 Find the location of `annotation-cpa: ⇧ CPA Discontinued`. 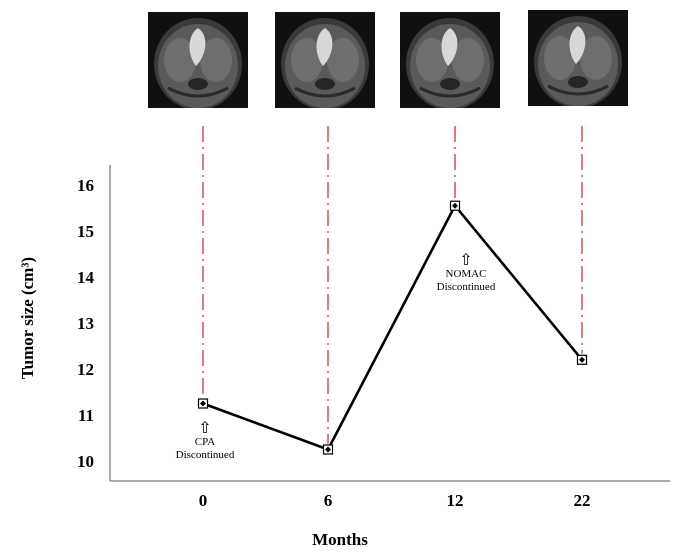

annotation-cpa: ⇧ CPA Discontinued is located at coordinates (205, 441).